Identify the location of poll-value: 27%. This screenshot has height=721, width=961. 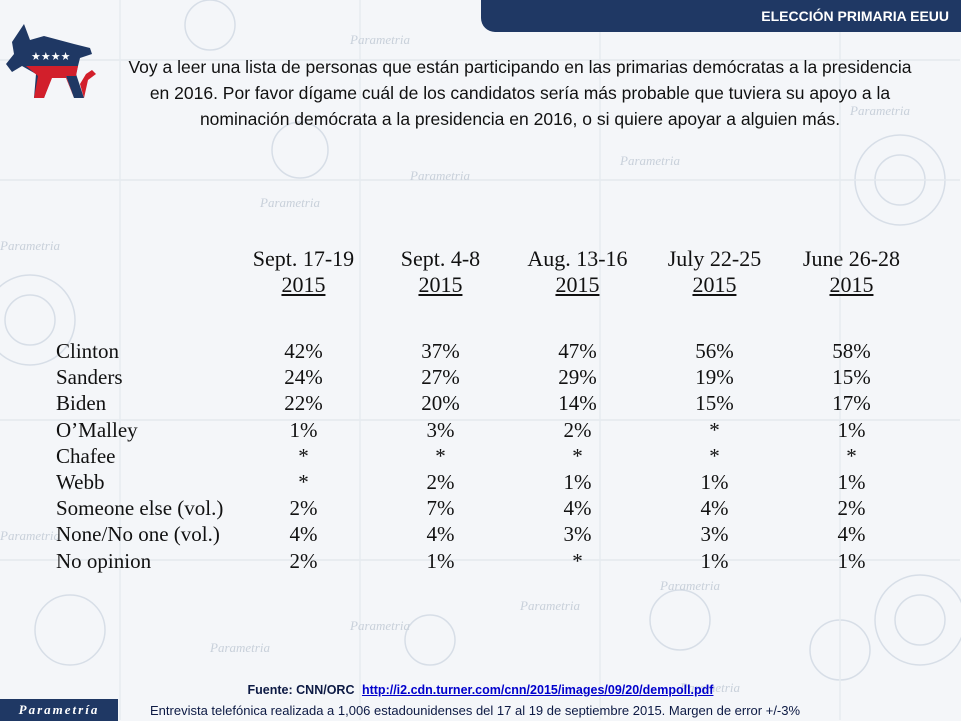
(440, 377).